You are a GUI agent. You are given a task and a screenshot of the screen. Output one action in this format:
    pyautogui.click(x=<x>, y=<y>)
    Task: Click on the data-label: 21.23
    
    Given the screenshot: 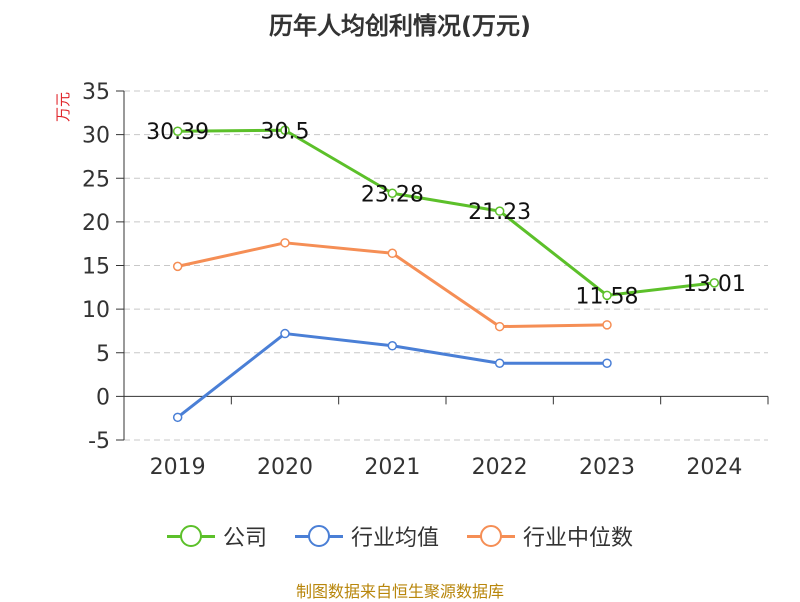 What is the action you would take?
    pyautogui.click(x=499, y=212)
    